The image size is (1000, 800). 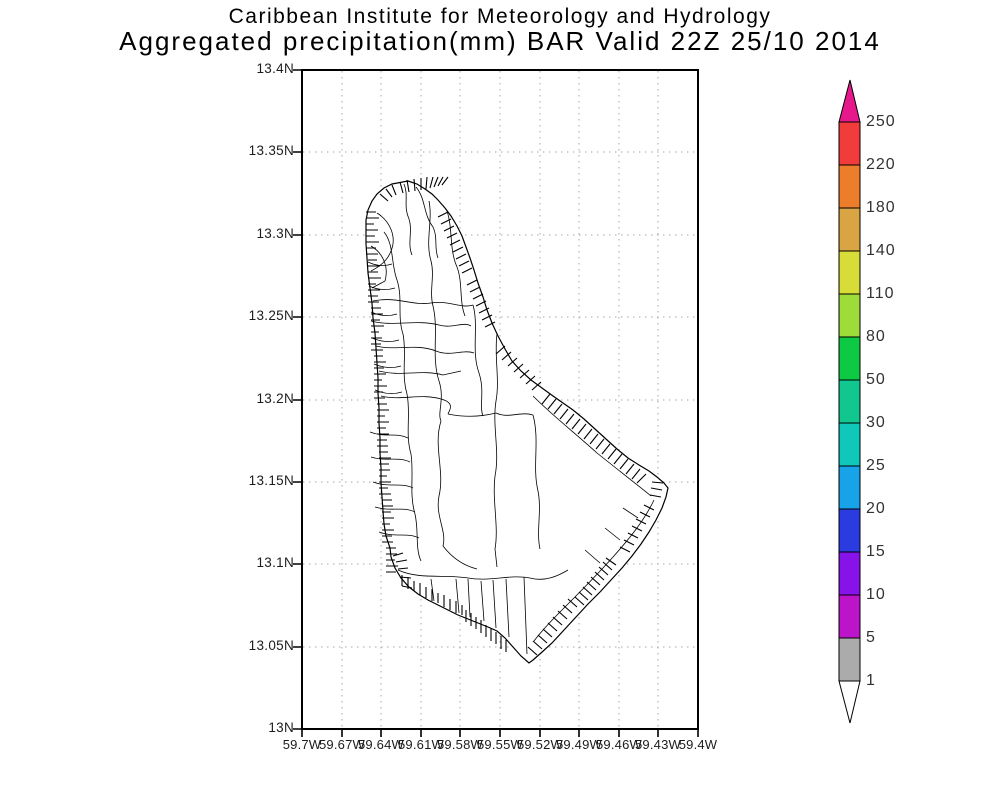 What do you see at coordinates (871, 637) in the screenshot?
I see `colorbar-tick-label: 5` at bounding box center [871, 637].